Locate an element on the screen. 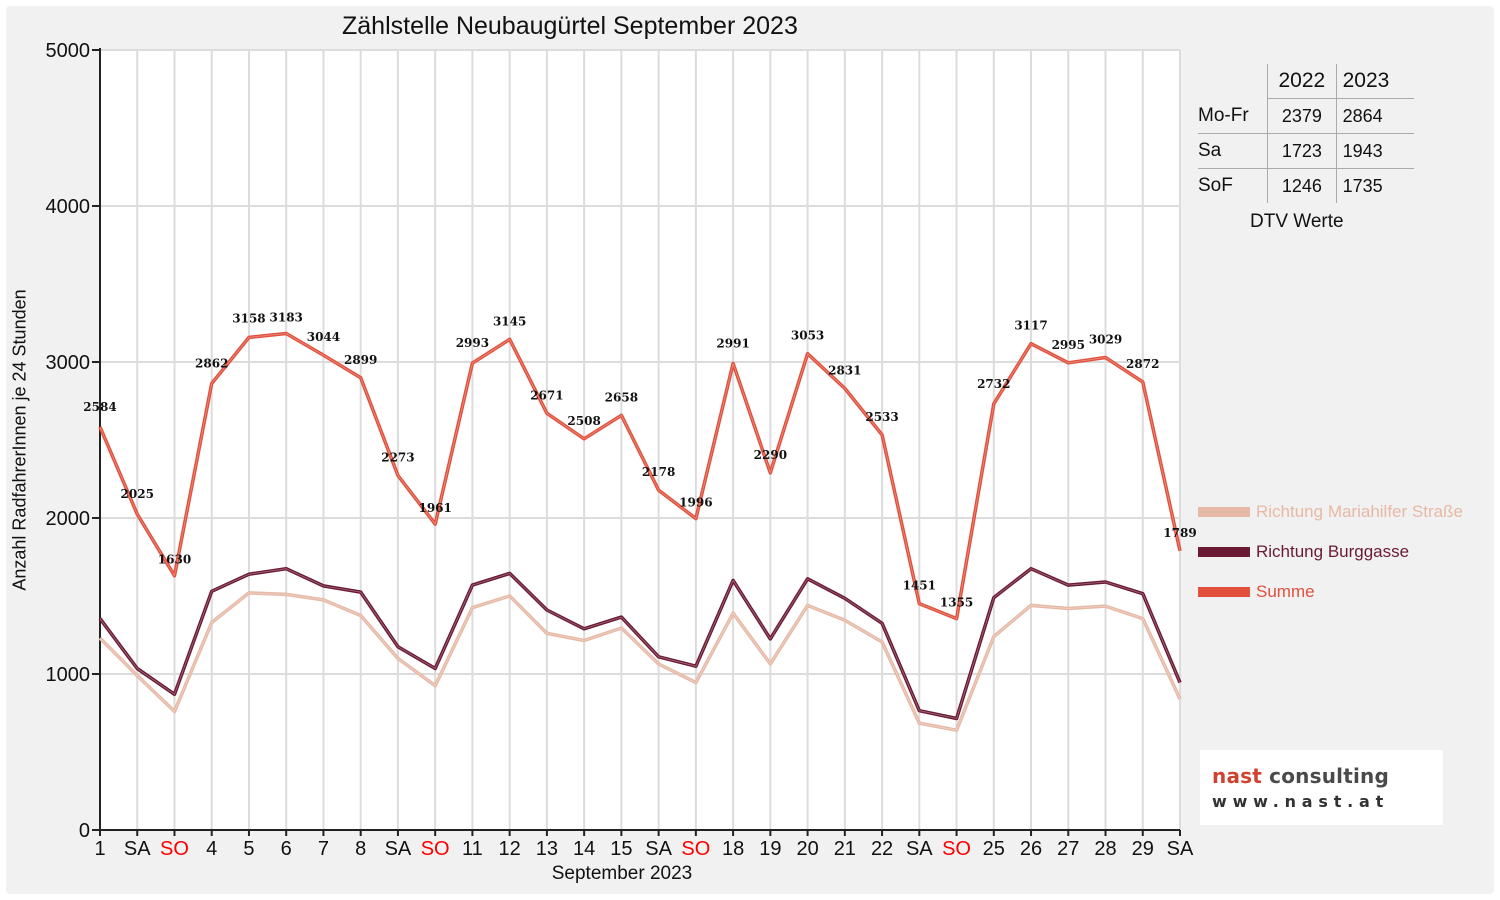 The image size is (1500, 900). x-axis-label: September 2023 is located at coordinates (622, 873).